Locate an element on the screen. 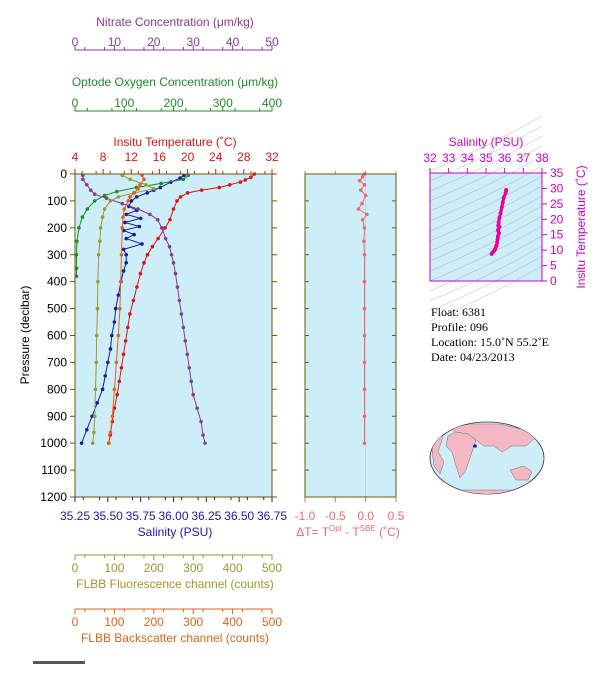  nitrate-tick-label-3: 30 is located at coordinates (194, 42).